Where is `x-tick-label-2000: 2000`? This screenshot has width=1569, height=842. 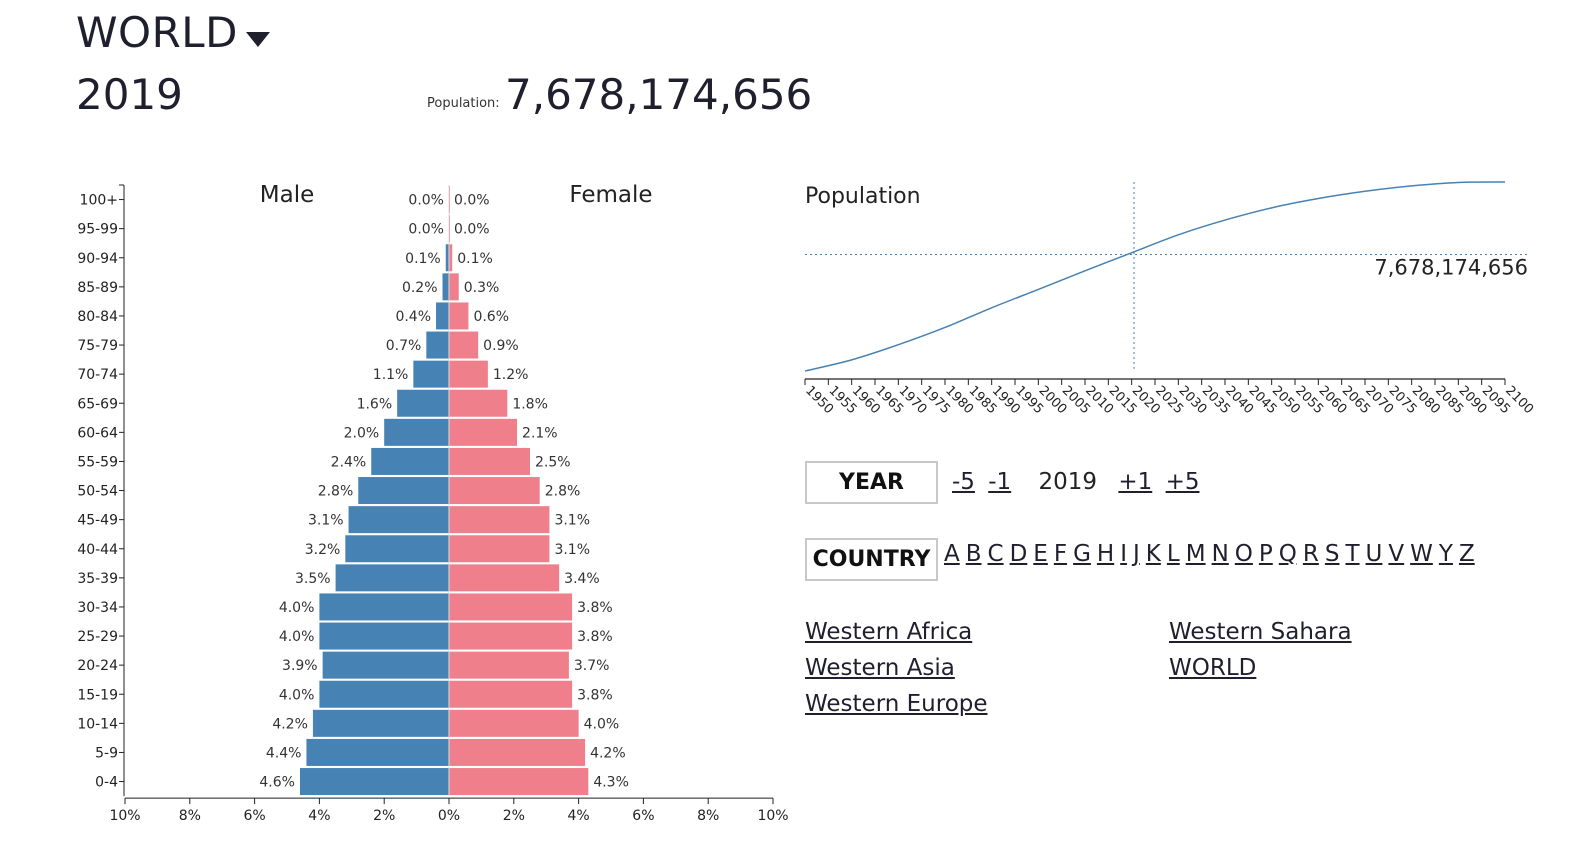
x-tick-label-2000: 2000 is located at coordinates (1053, 400).